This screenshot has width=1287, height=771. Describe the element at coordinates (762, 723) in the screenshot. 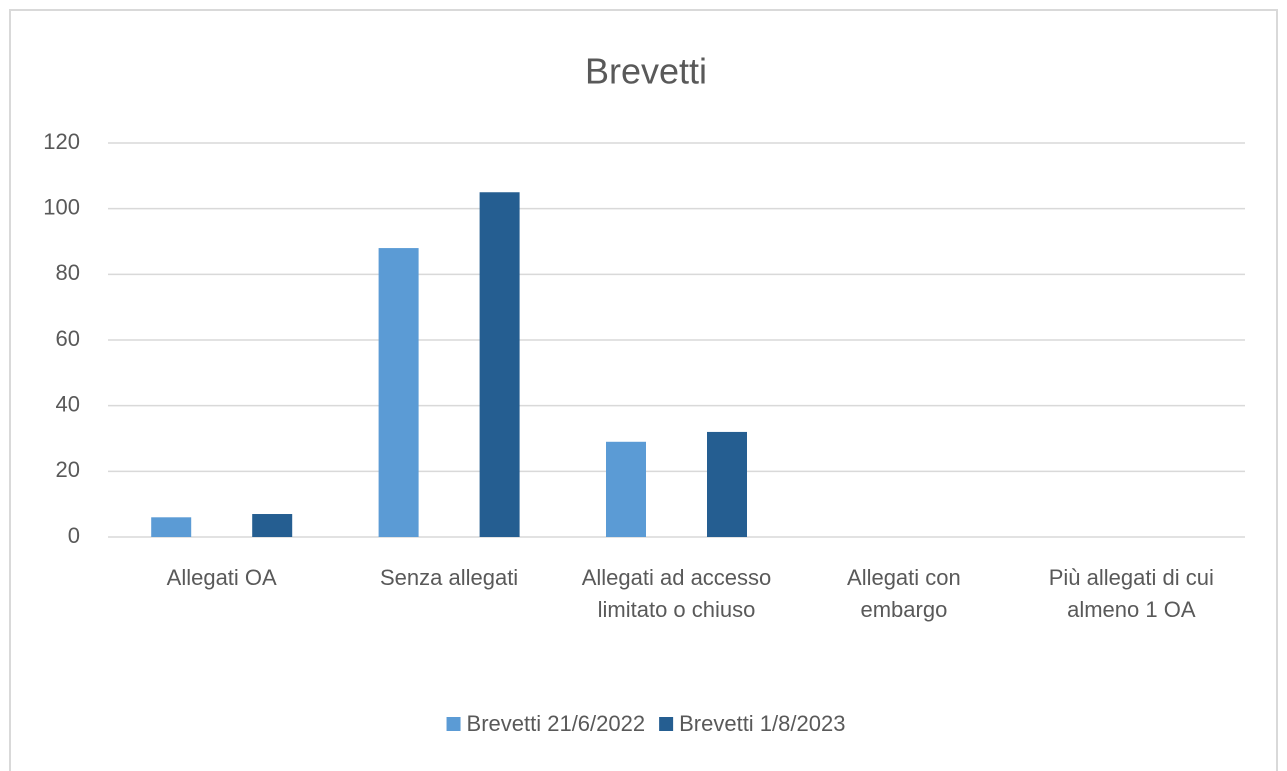

I see `legend-label: Brevetti 1/8/2023` at that location.